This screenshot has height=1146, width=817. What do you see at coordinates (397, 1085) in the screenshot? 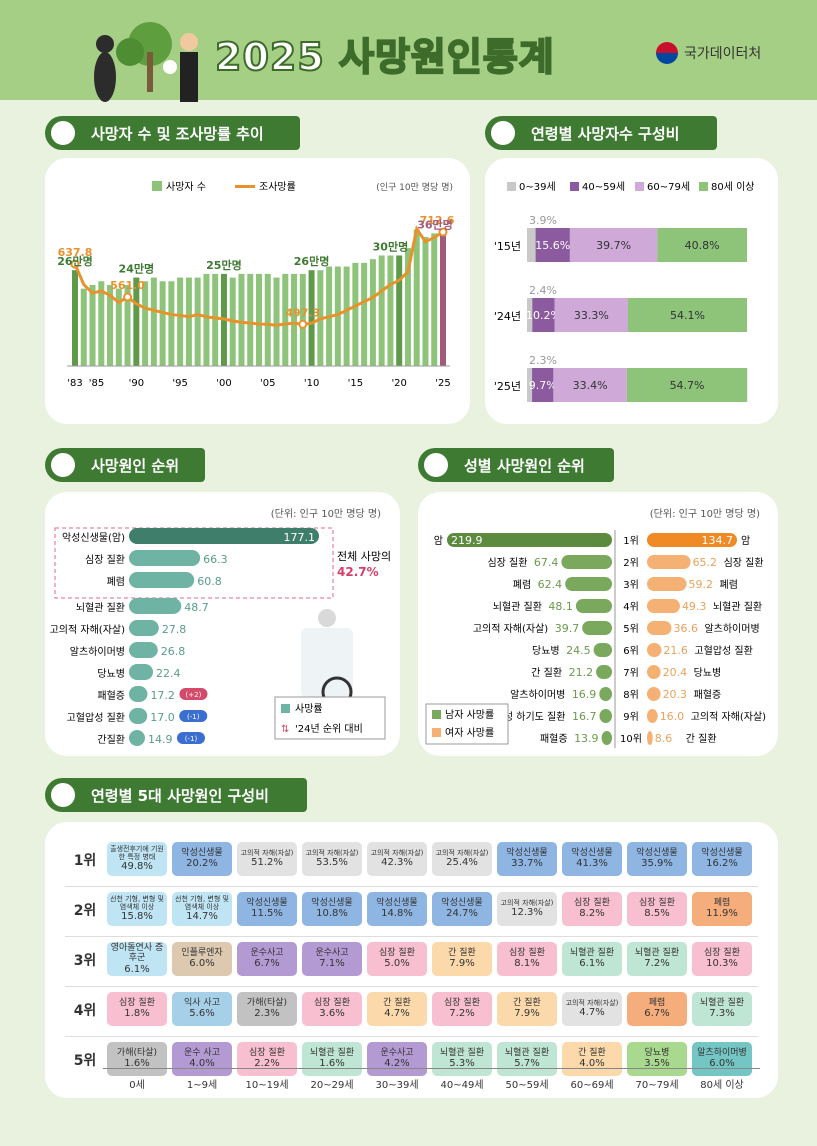
I see `age-label: 30~39세` at bounding box center [397, 1085].